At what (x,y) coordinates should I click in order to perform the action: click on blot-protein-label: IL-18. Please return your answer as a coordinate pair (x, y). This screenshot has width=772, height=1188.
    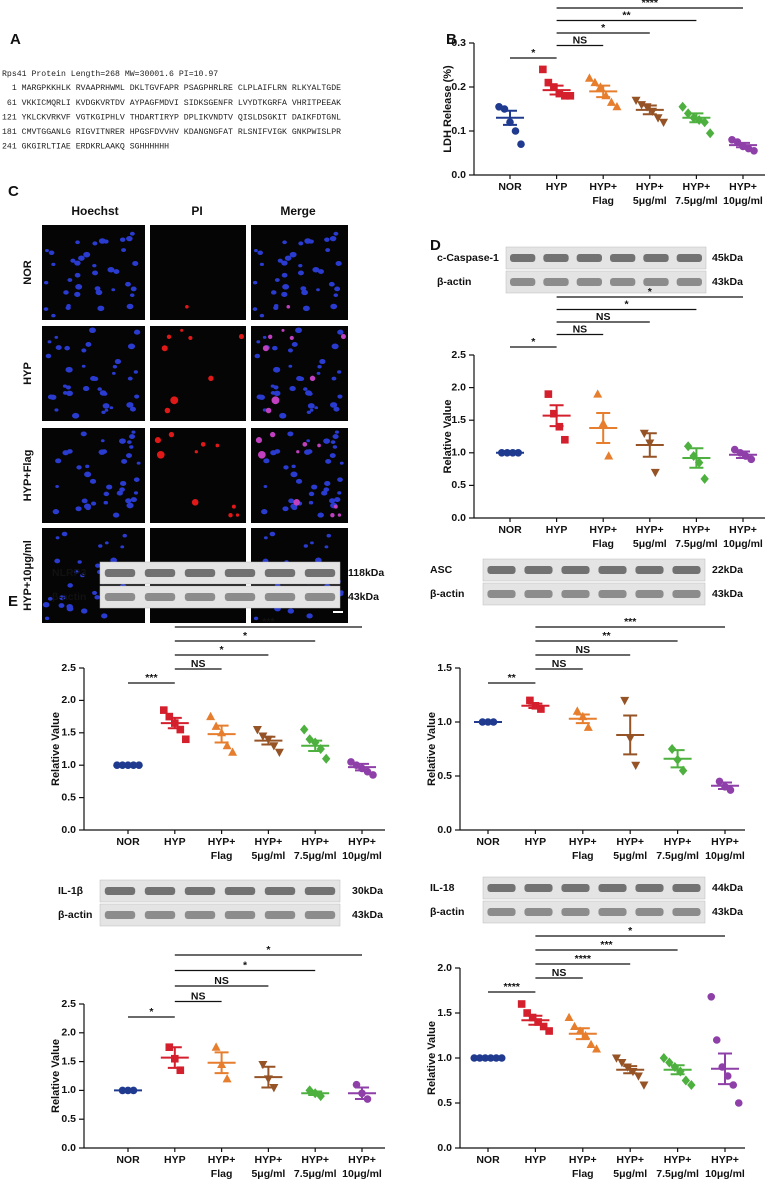
    Looking at the image, I should click on (442, 888).